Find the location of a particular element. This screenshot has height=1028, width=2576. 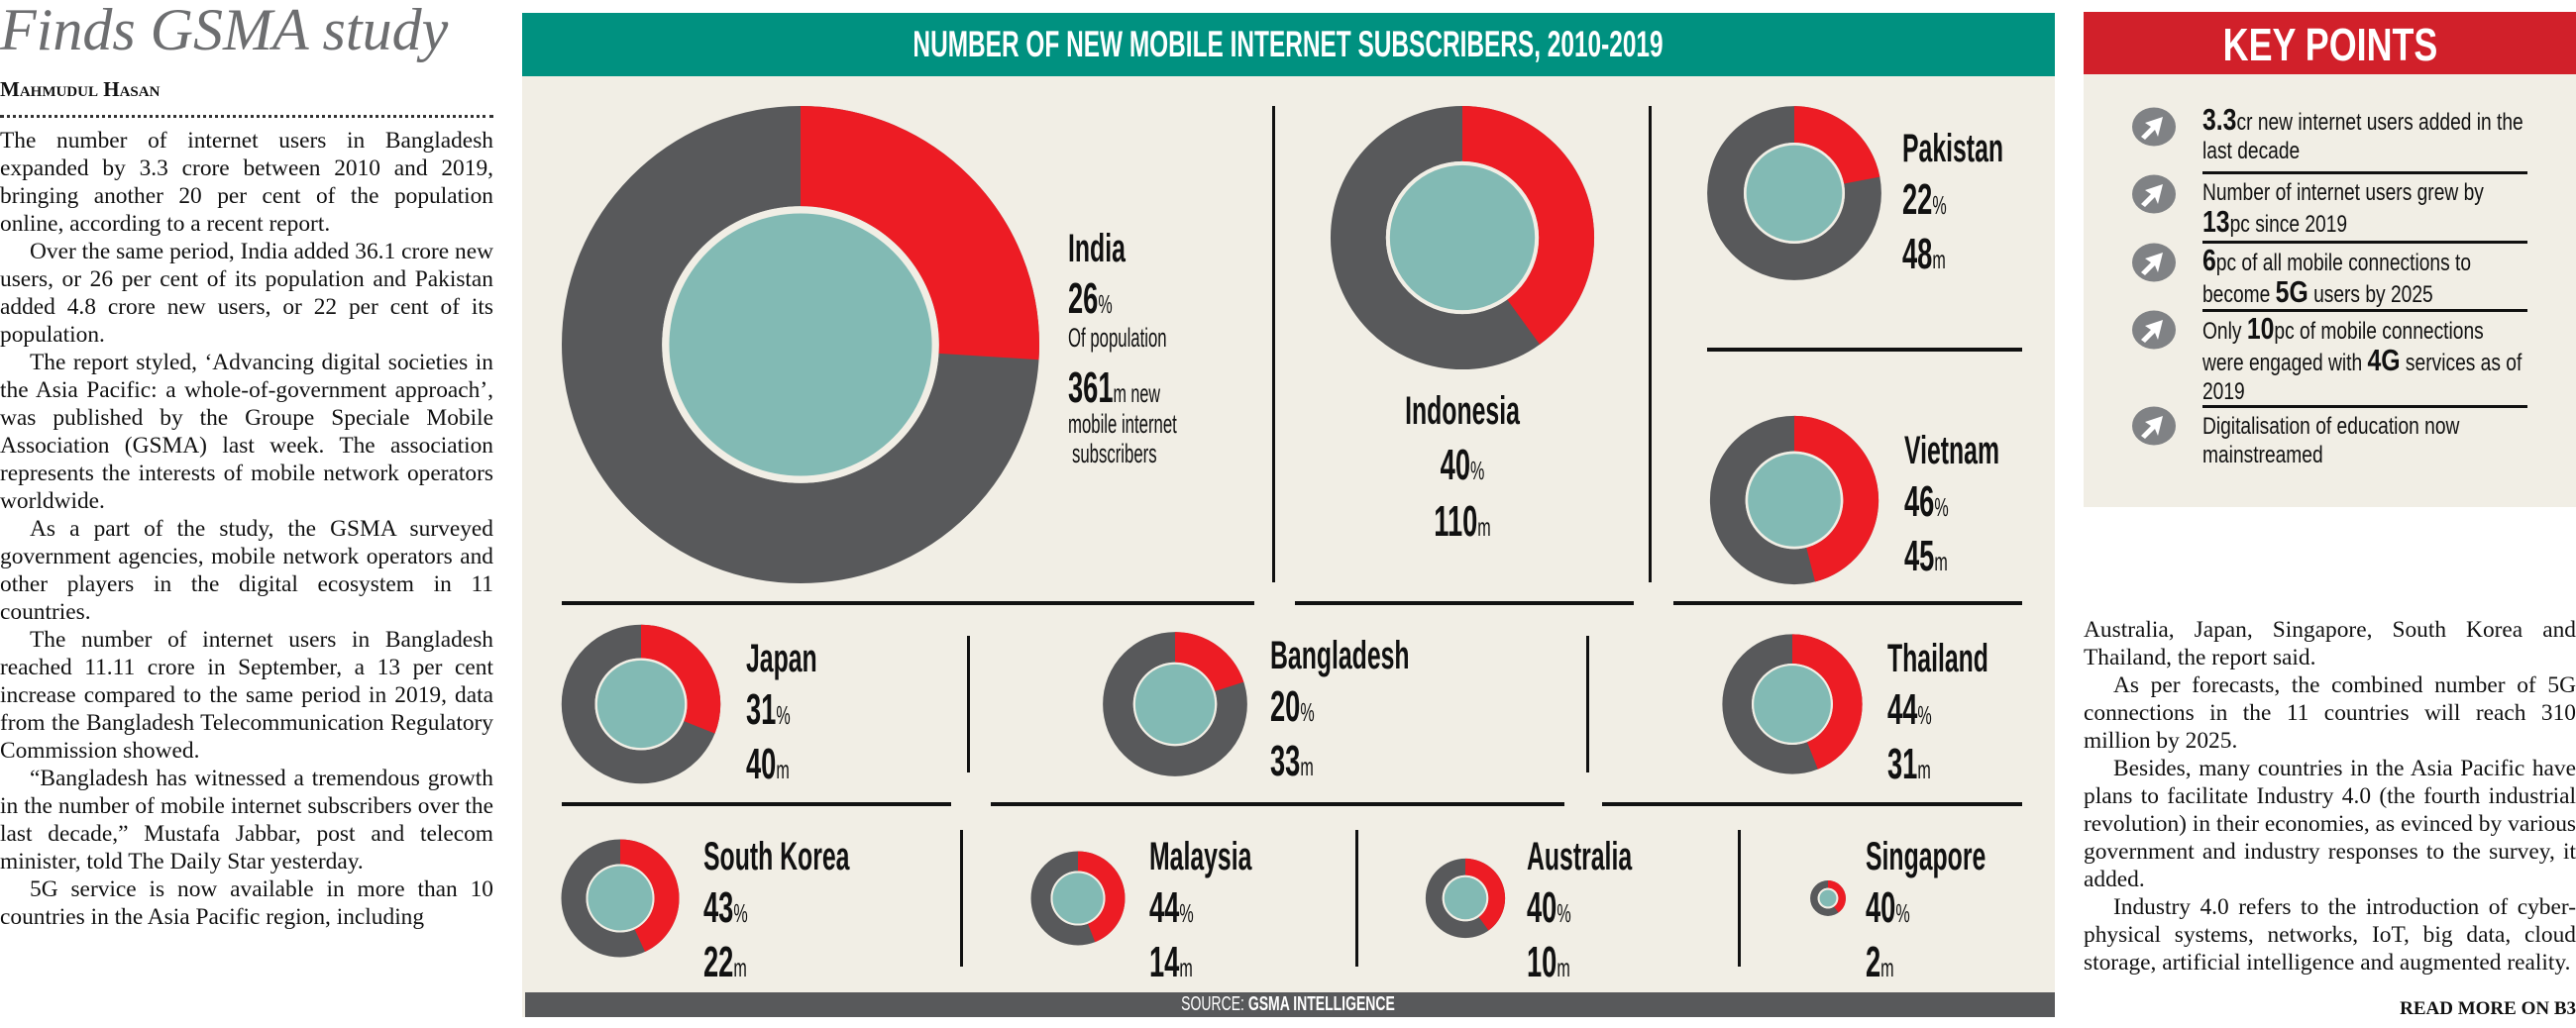

key-points-header is located at coordinates (2330, 43).